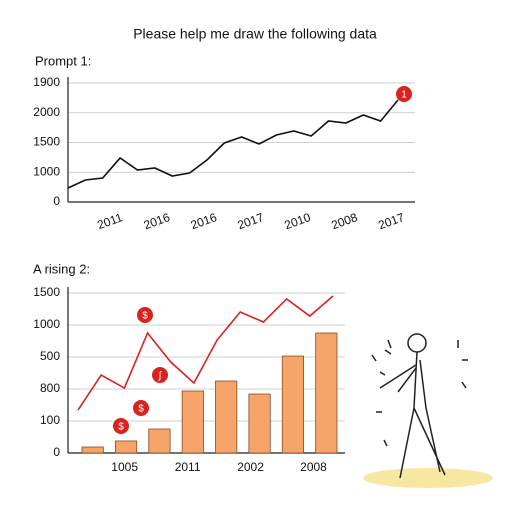 This screenshot has width=512, height=512. I want to click on annotation-label: ∫, so click(160, 376).